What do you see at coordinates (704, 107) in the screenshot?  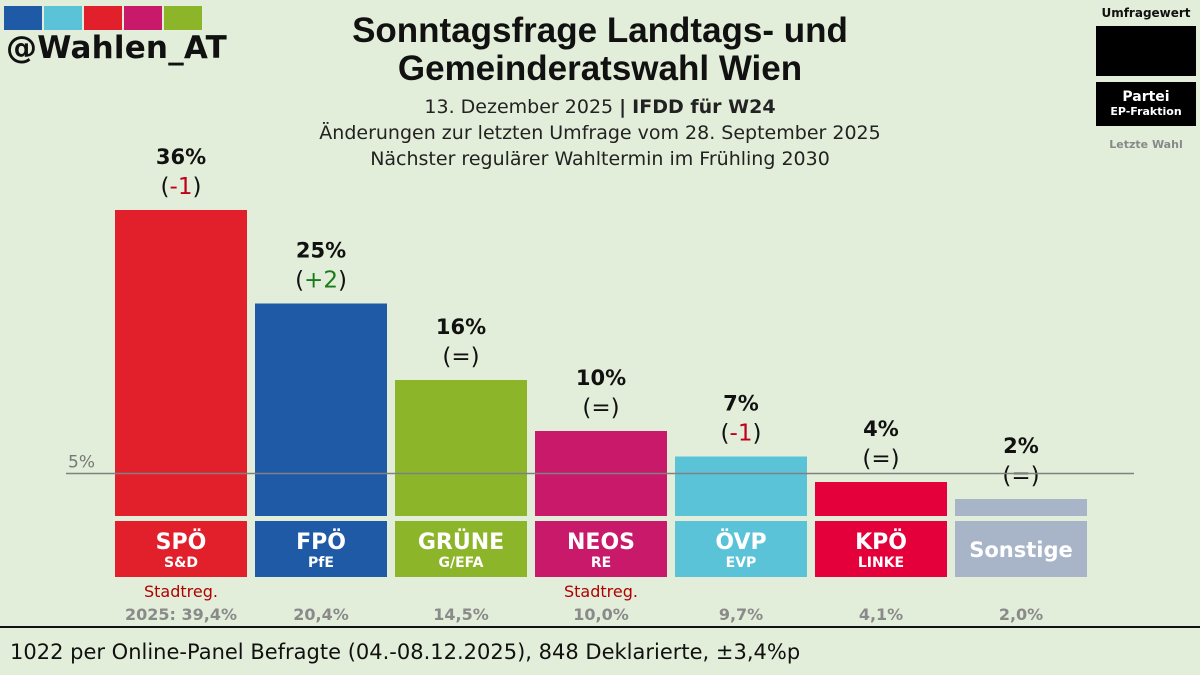 I see `poll-source: IFDD für W24` at bounding box center [704, 107].